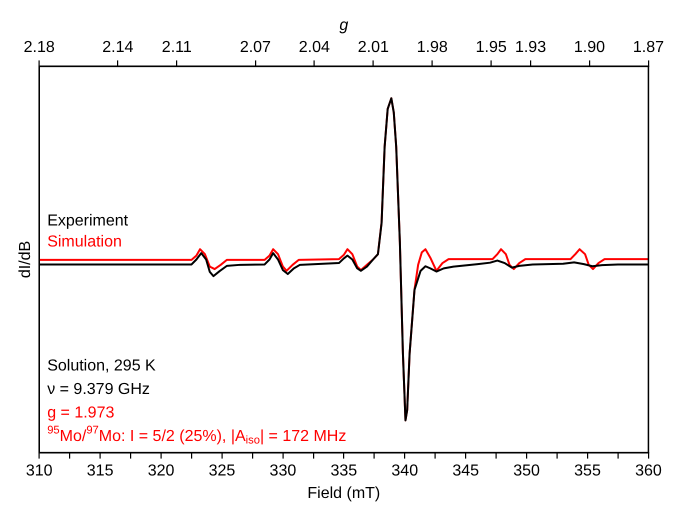 This screenshot has height=517, width=675. Describe the element at coordinates (526, 471) in the screenshot. I see `x-tick-label: 350` at that location.